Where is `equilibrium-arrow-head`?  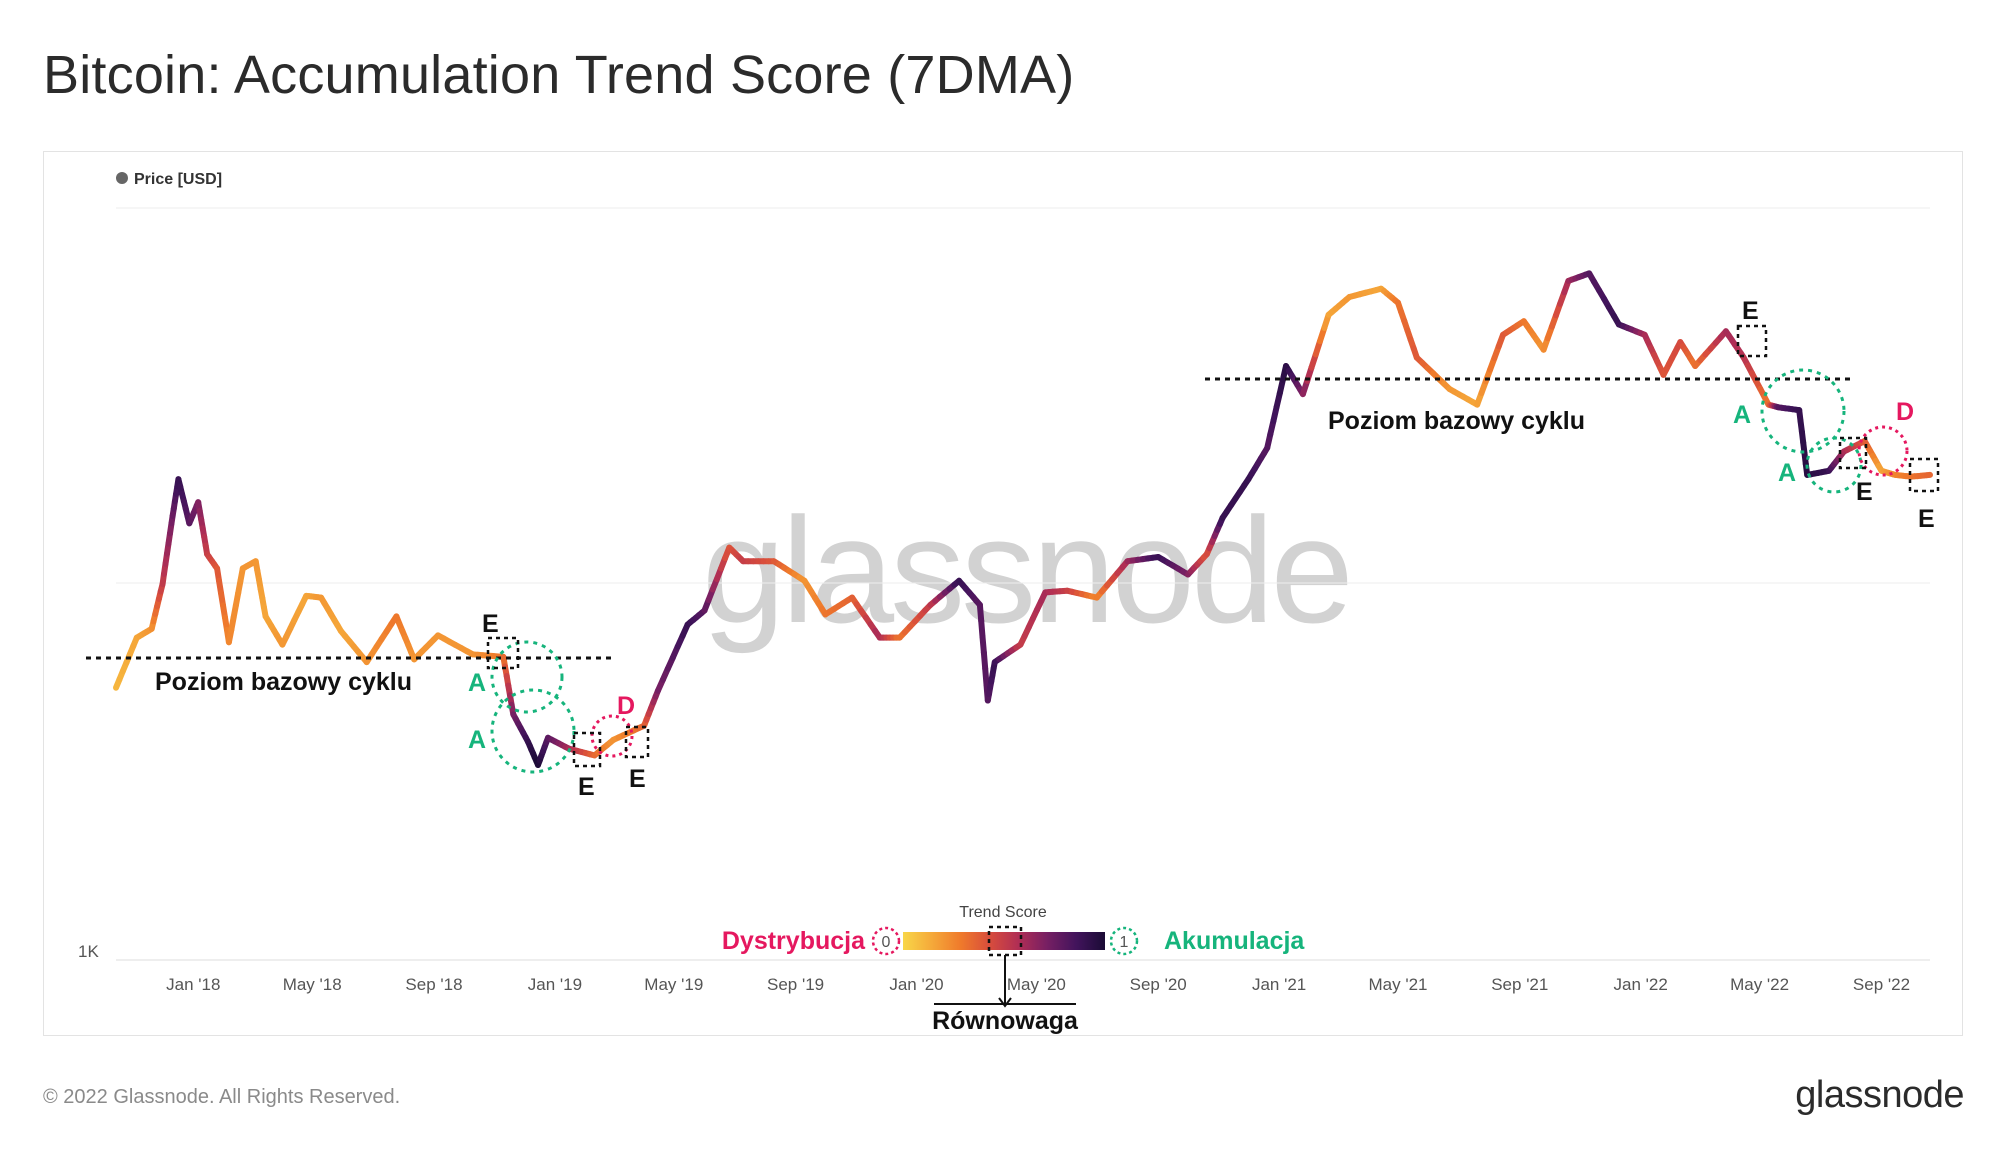 equilibrium-arrow-head is located at coordinates (1005, 1002).